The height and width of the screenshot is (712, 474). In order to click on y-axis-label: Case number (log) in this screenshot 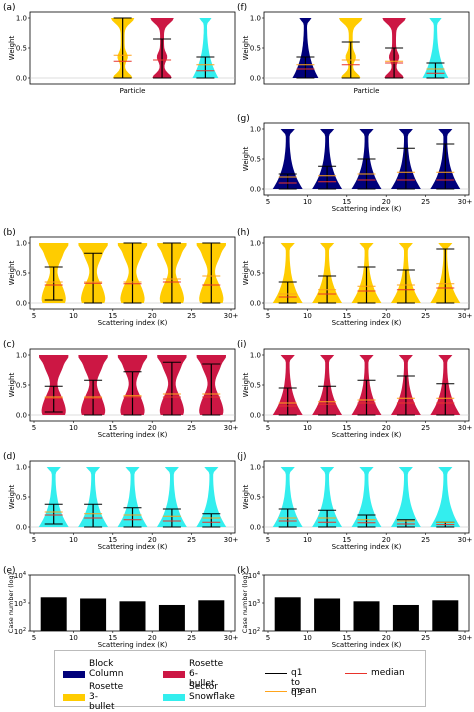, I will do `click(245, 603)`.